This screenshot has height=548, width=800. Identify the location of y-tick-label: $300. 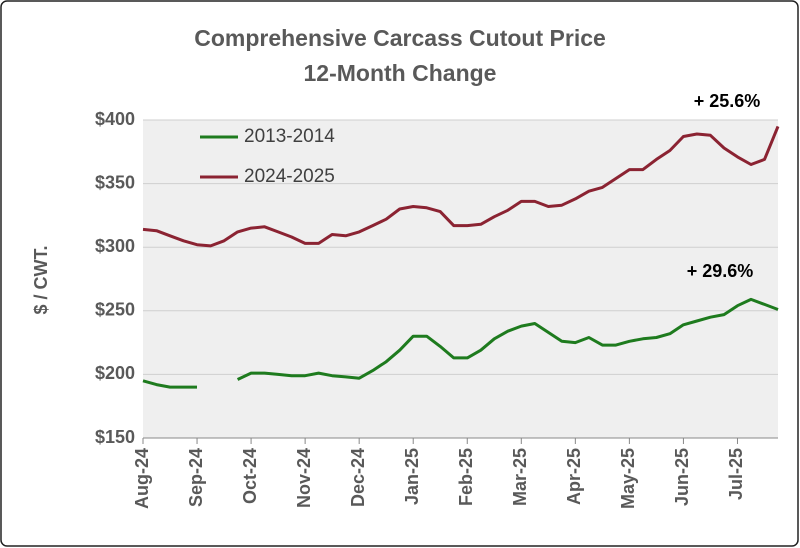
(115, 246).